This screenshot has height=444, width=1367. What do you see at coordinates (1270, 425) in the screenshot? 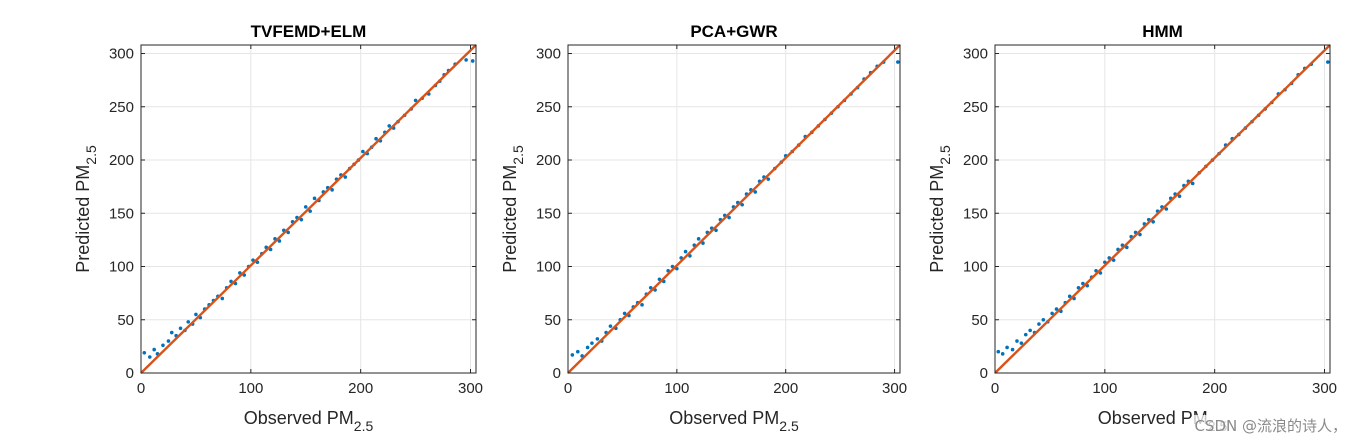
I see `watermark: CSDN @流浪的诗人，` at bounding box center [1270, 425].